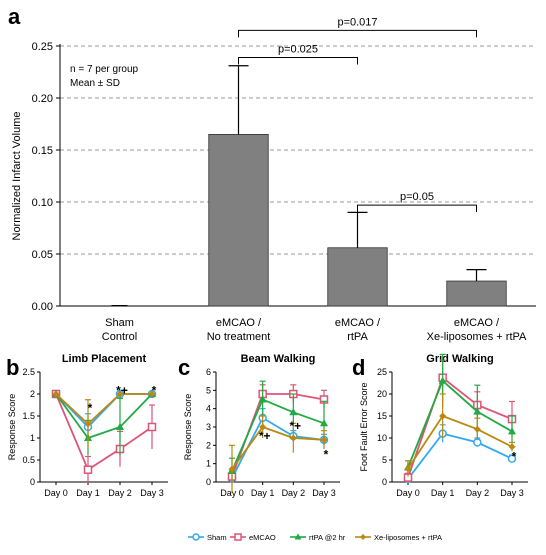 The image size is (546, 555). Describe the element at coordinates (95, 83) in the screenshot. I see `annotation-text: Mean ± SD` at that location.